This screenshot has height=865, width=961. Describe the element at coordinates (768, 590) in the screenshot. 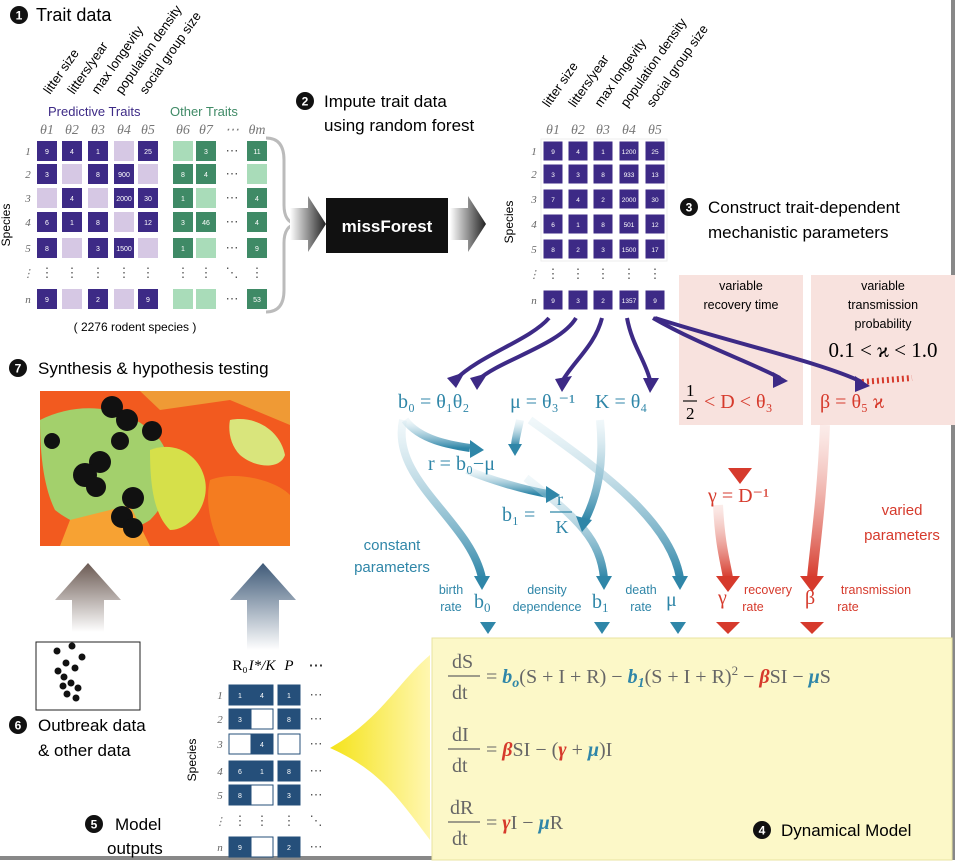

I see `recovery-label-1: recovery` at that location.